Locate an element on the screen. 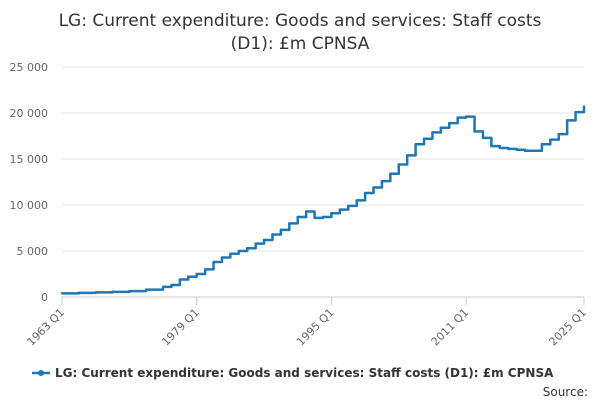  x-tick-label: 2025 Q1 is located at coordinates (568, 327).